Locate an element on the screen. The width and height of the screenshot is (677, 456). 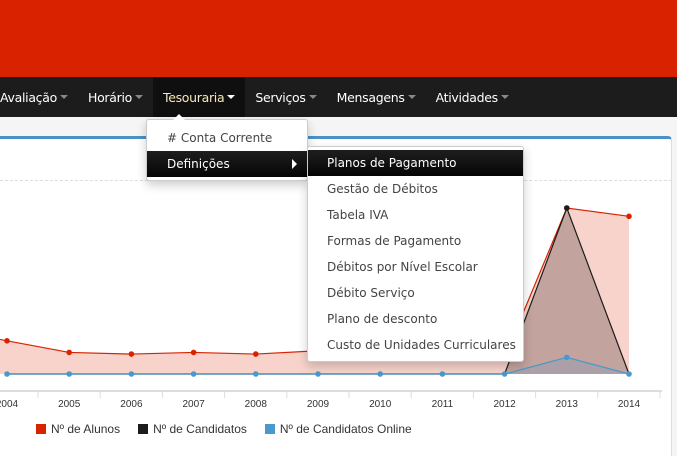
legend-item: Nº de Candidatos is located at coordinates (192, 429).